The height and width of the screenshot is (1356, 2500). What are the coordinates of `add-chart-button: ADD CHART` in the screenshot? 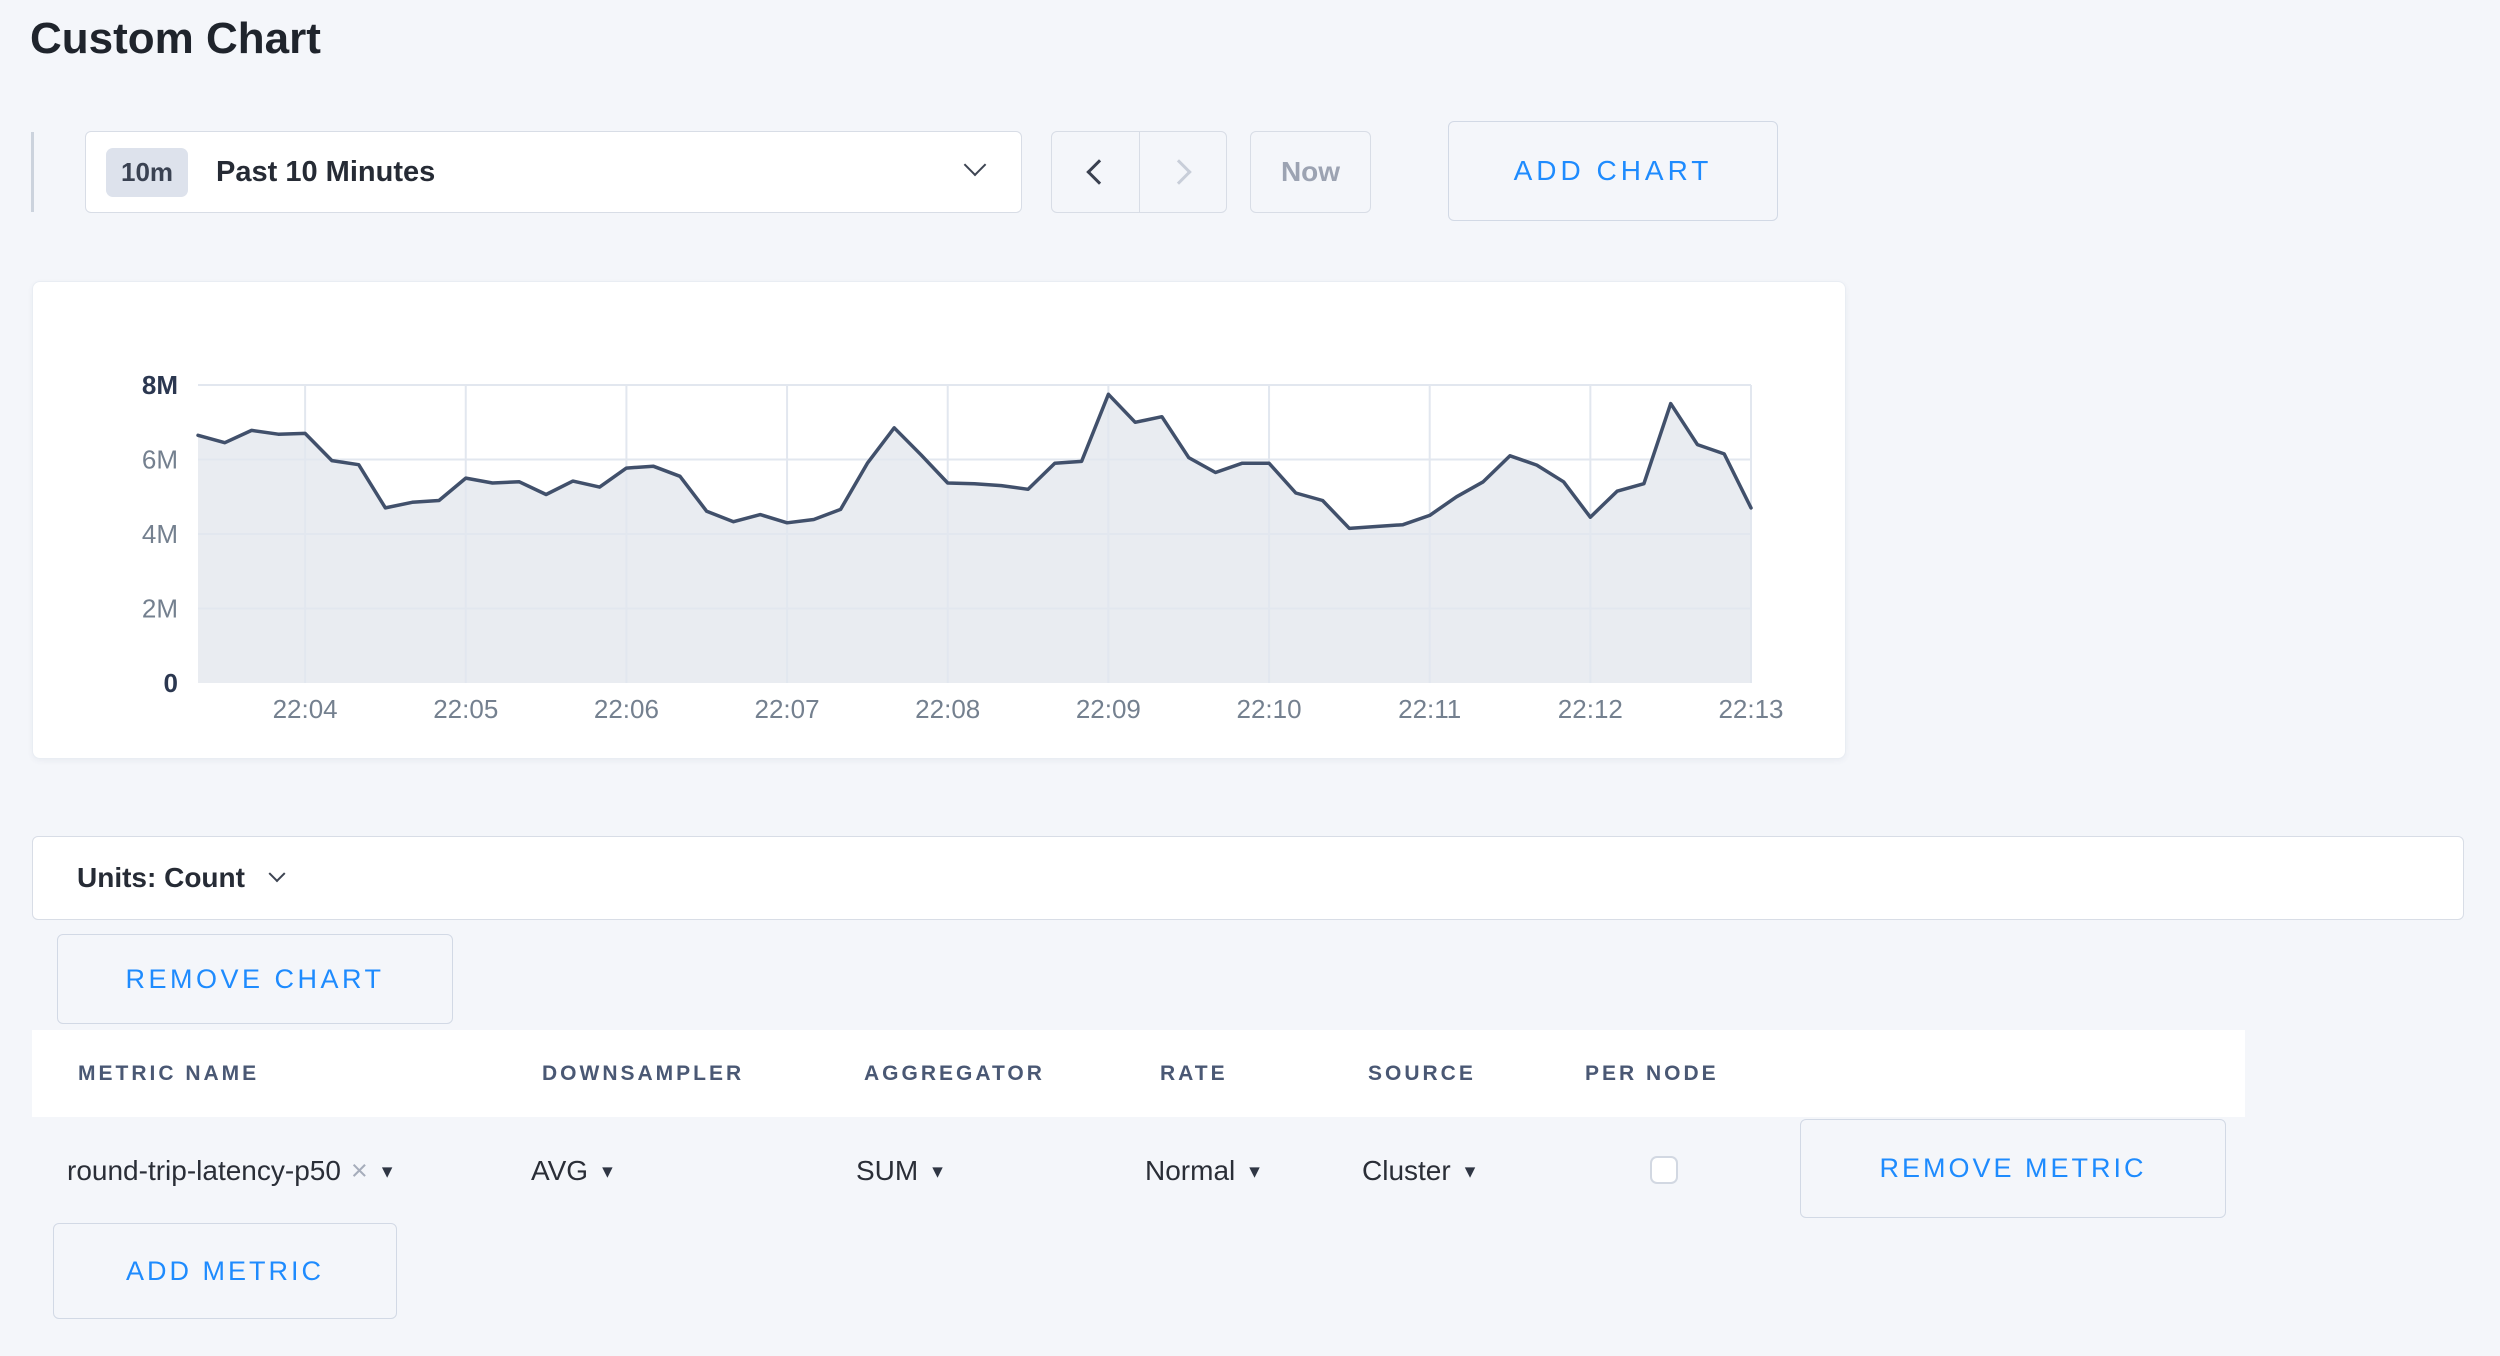 It's located at (1613, 171).